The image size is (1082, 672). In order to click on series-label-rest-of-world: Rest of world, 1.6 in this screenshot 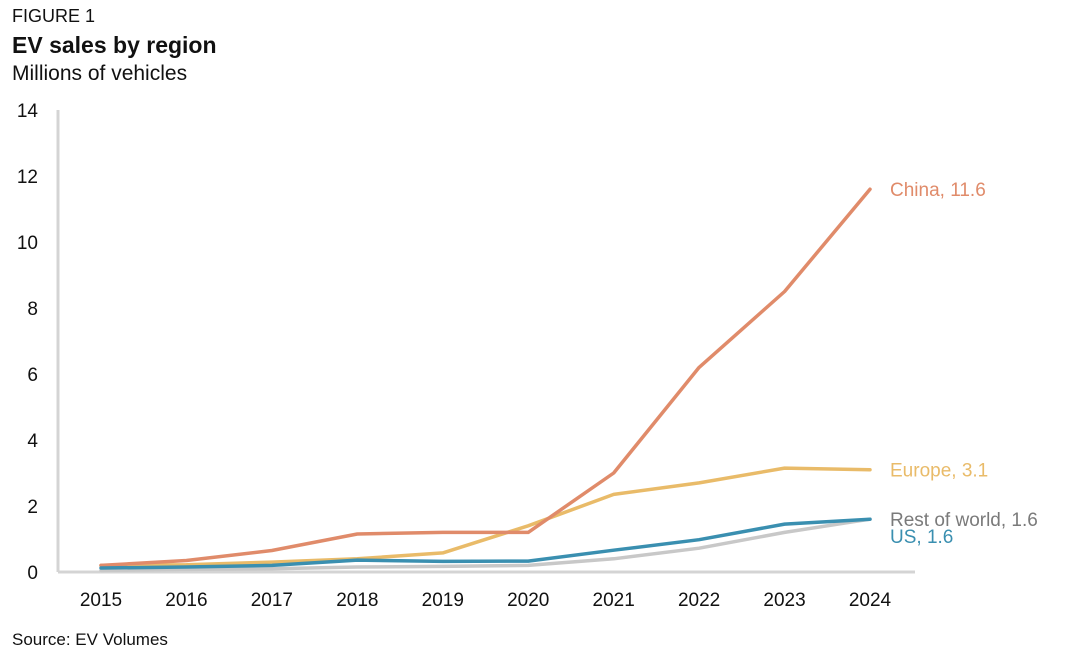, I will do `click(964, 520)`.